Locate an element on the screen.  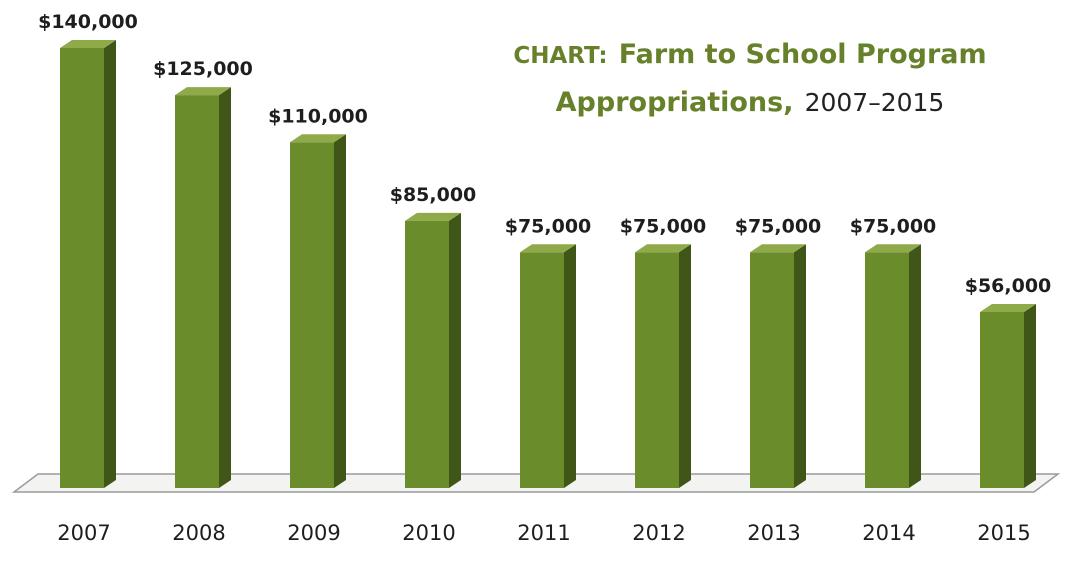
chart-title-prefix: CHART: is located at coordinates (560, 56).